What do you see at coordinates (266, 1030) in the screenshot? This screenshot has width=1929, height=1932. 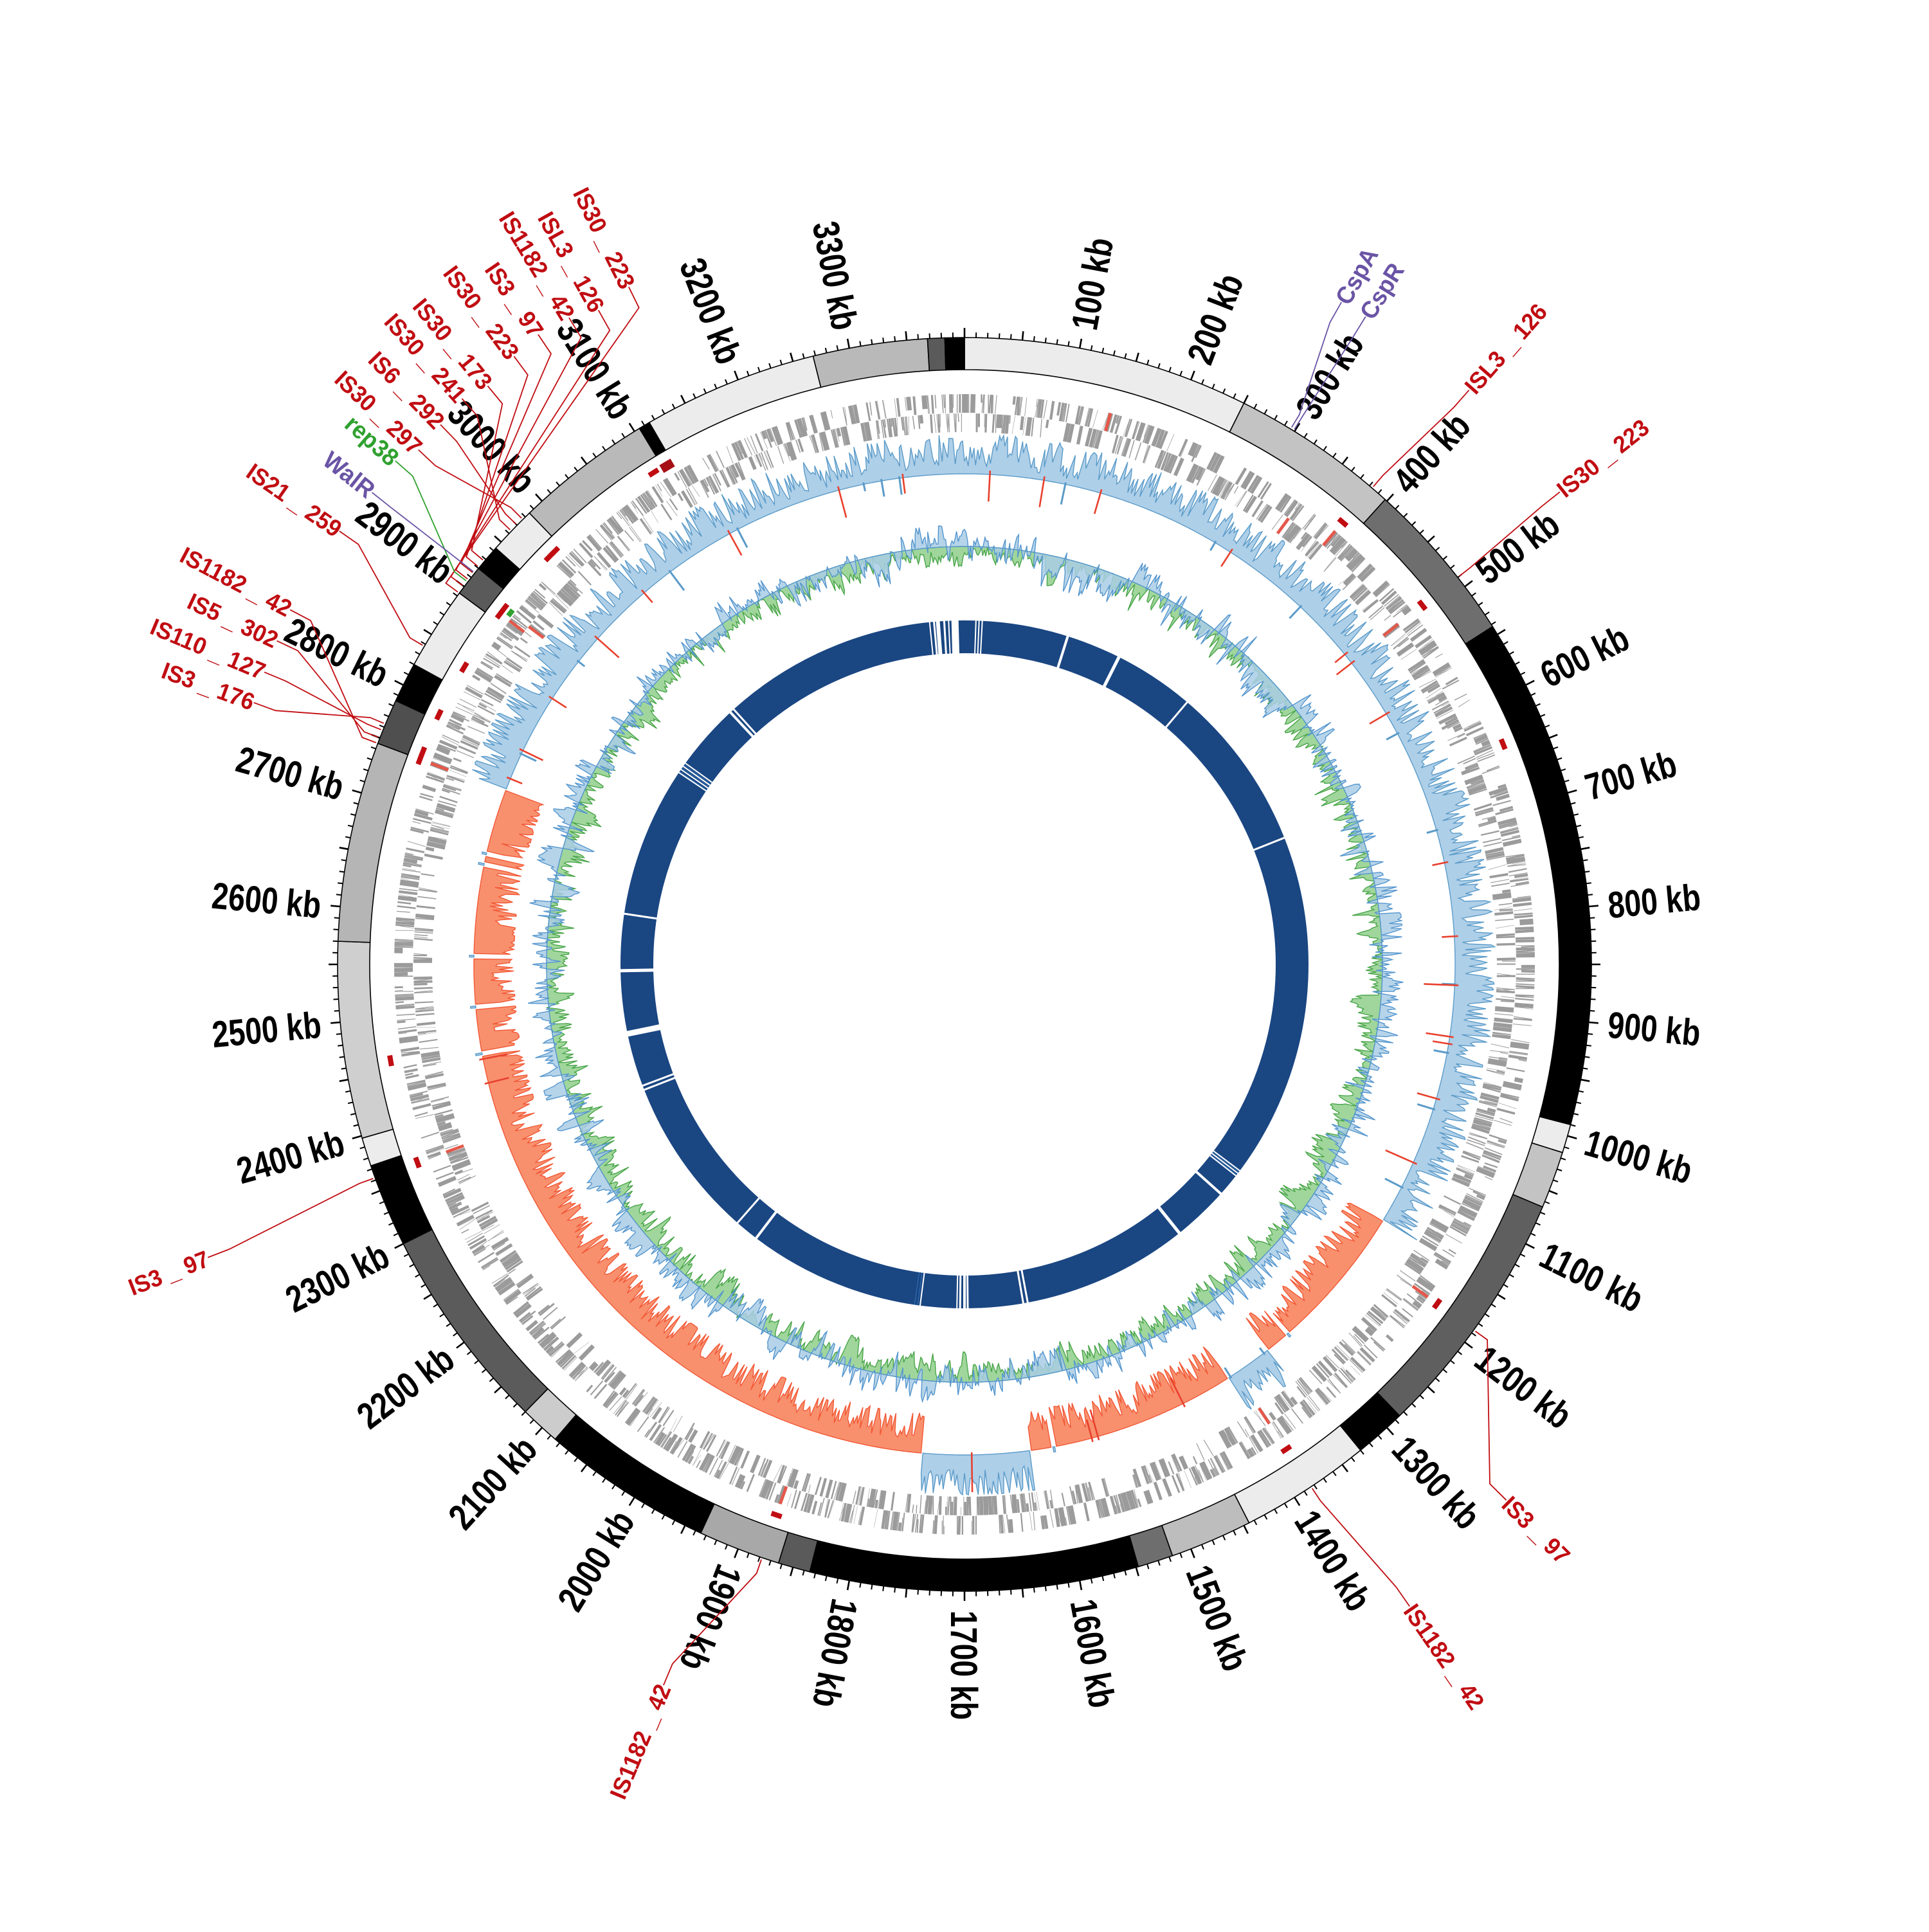 I see `svg-text: 2500 kb` at bounding box center [266, 1030].